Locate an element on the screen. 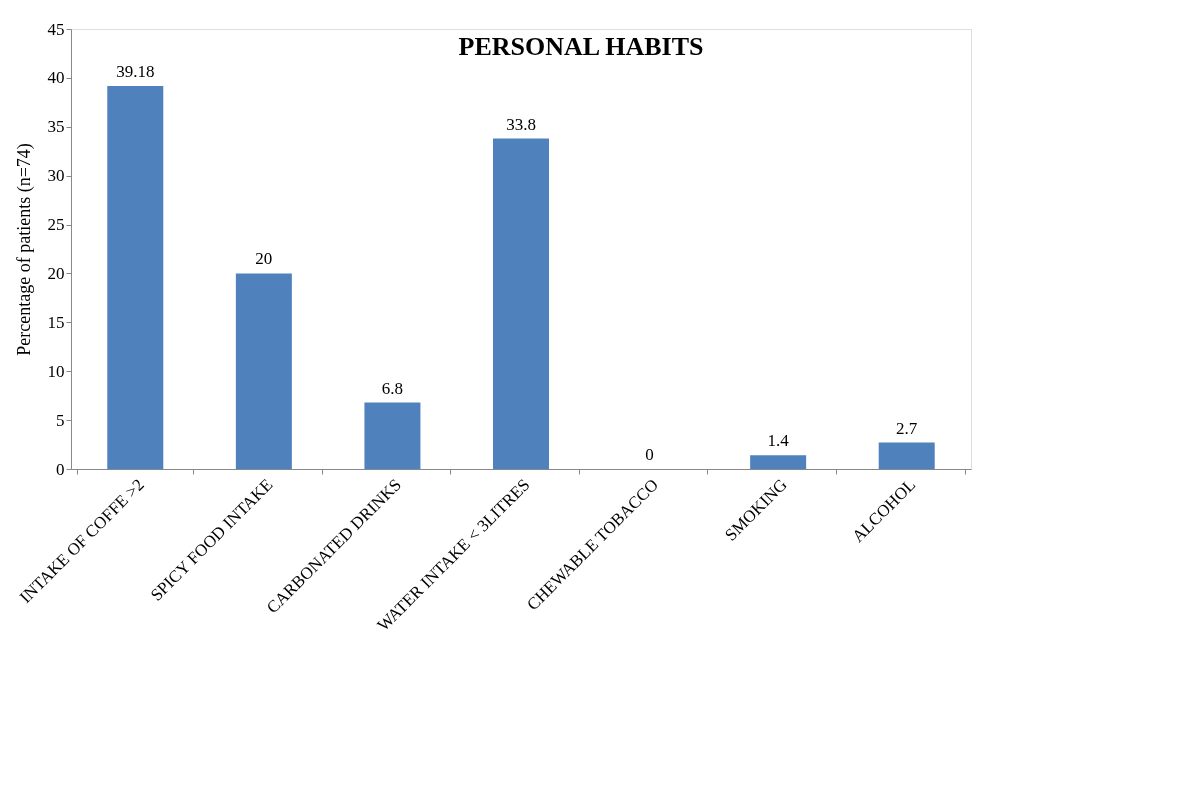 Image resolution: width=1184 pixels, height=812 pixels. y-tick-label: 0 is located at coordinates (60, 469).